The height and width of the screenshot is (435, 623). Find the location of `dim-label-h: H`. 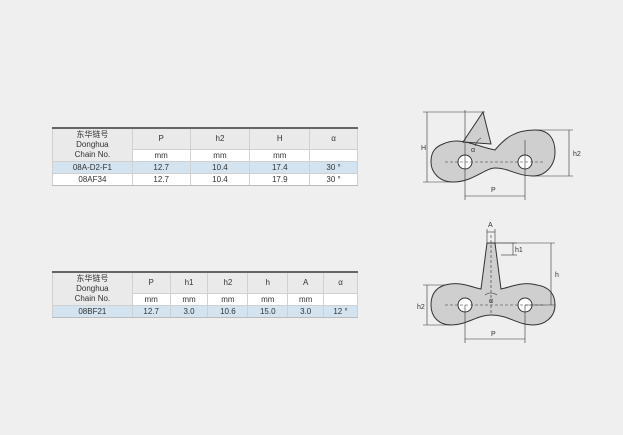

dim-label-h: H is located at coordinates (423, 148).